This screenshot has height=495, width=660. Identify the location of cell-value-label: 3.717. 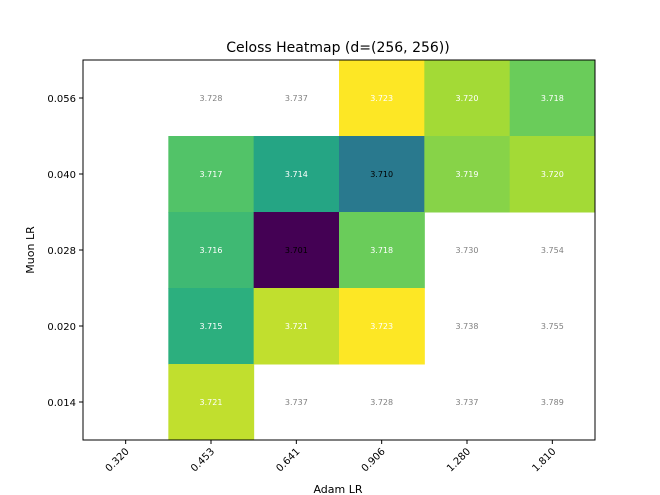
(211, 174).